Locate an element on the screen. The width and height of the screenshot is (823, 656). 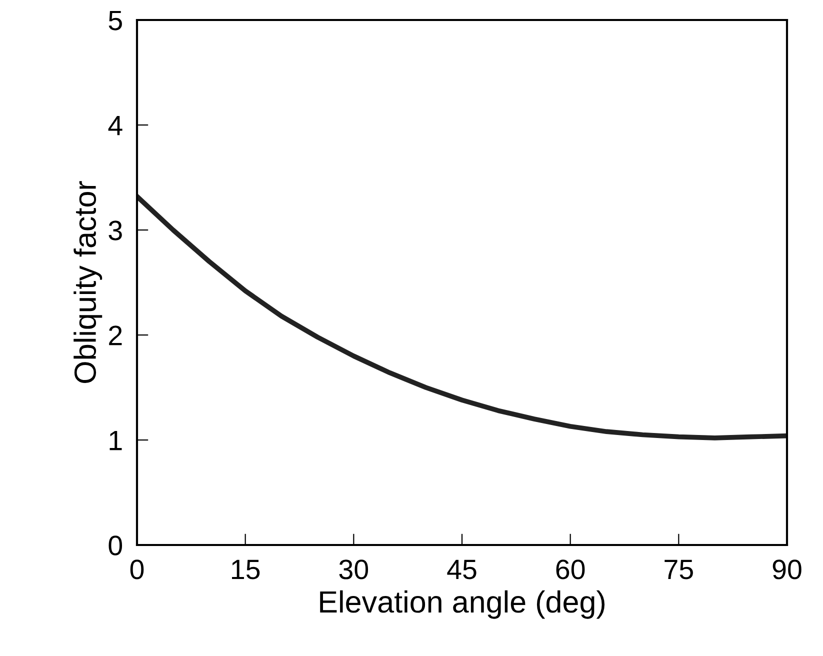
y-tick-label: 3 is located at coordinates (115, 230).